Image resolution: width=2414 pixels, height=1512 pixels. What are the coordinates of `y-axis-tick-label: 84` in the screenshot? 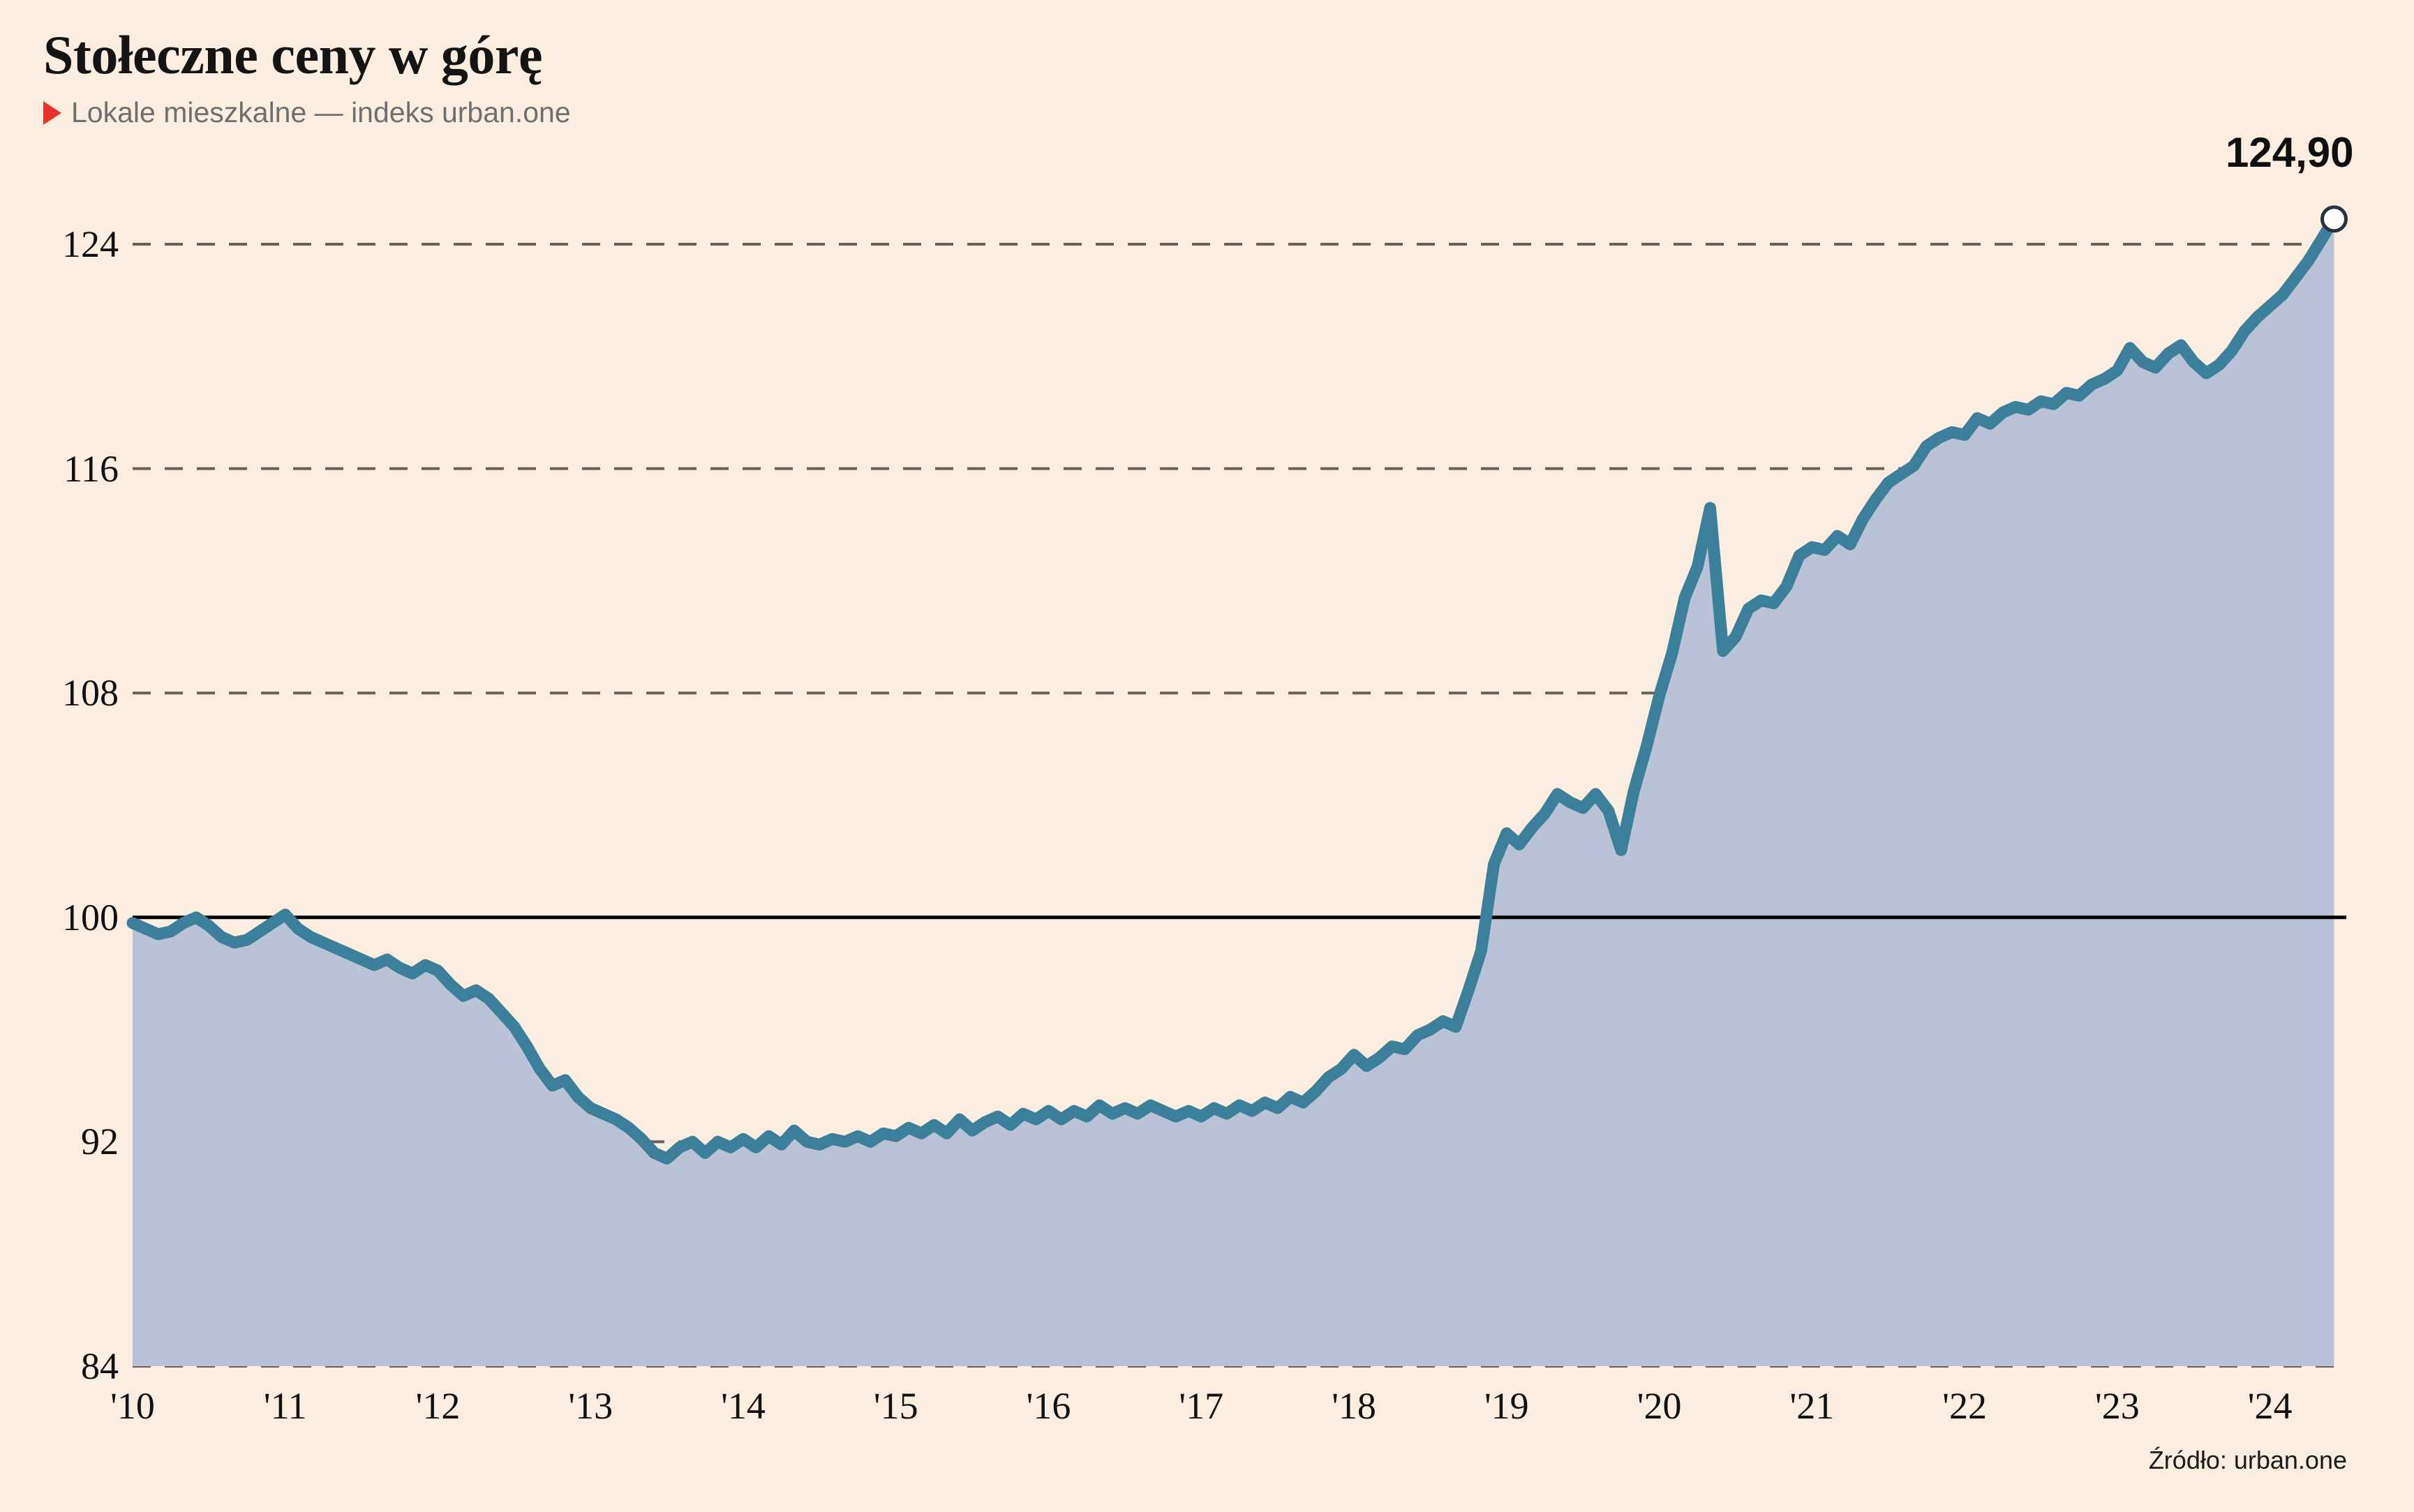 It's located at (100, 1366).